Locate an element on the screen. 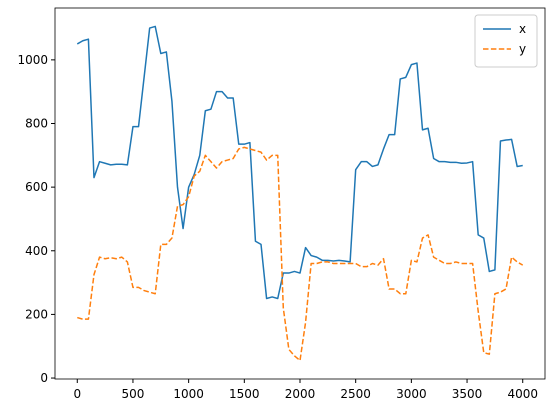 The width and height of the screenshot is (560, 413). x-tick-label: 1000 is located at coordinates (188, 394).